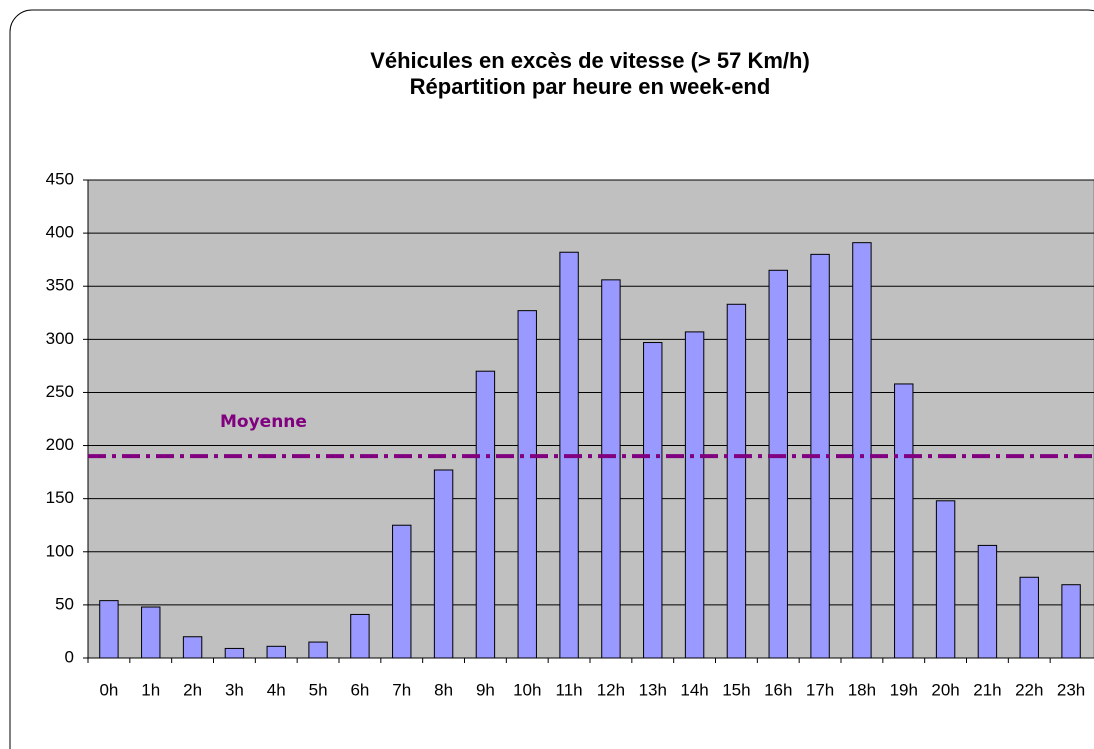 This screenshot has height=749, width=1094. What do you see at coordinates (69, 656) in the screenshot?
I see `y-tick-label: 0` at bounding box center [69, 656].